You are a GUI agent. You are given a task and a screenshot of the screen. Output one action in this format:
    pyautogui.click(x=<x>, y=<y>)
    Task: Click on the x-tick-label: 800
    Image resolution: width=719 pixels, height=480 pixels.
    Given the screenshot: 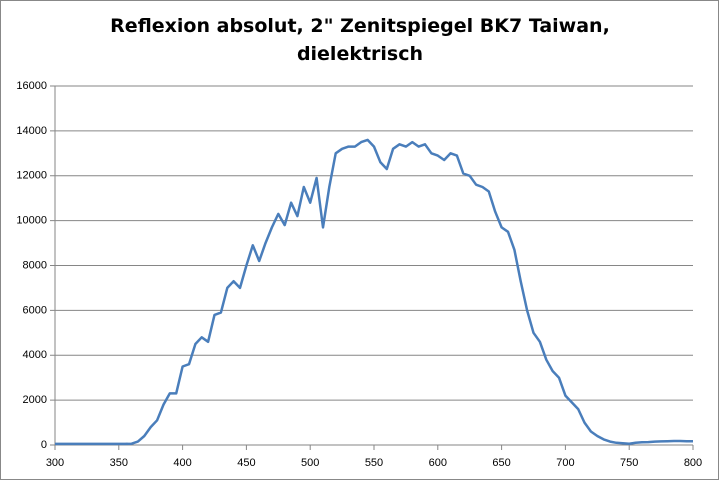 What is the action you would take?
    pyautogui.click(x=693, y=463)
    